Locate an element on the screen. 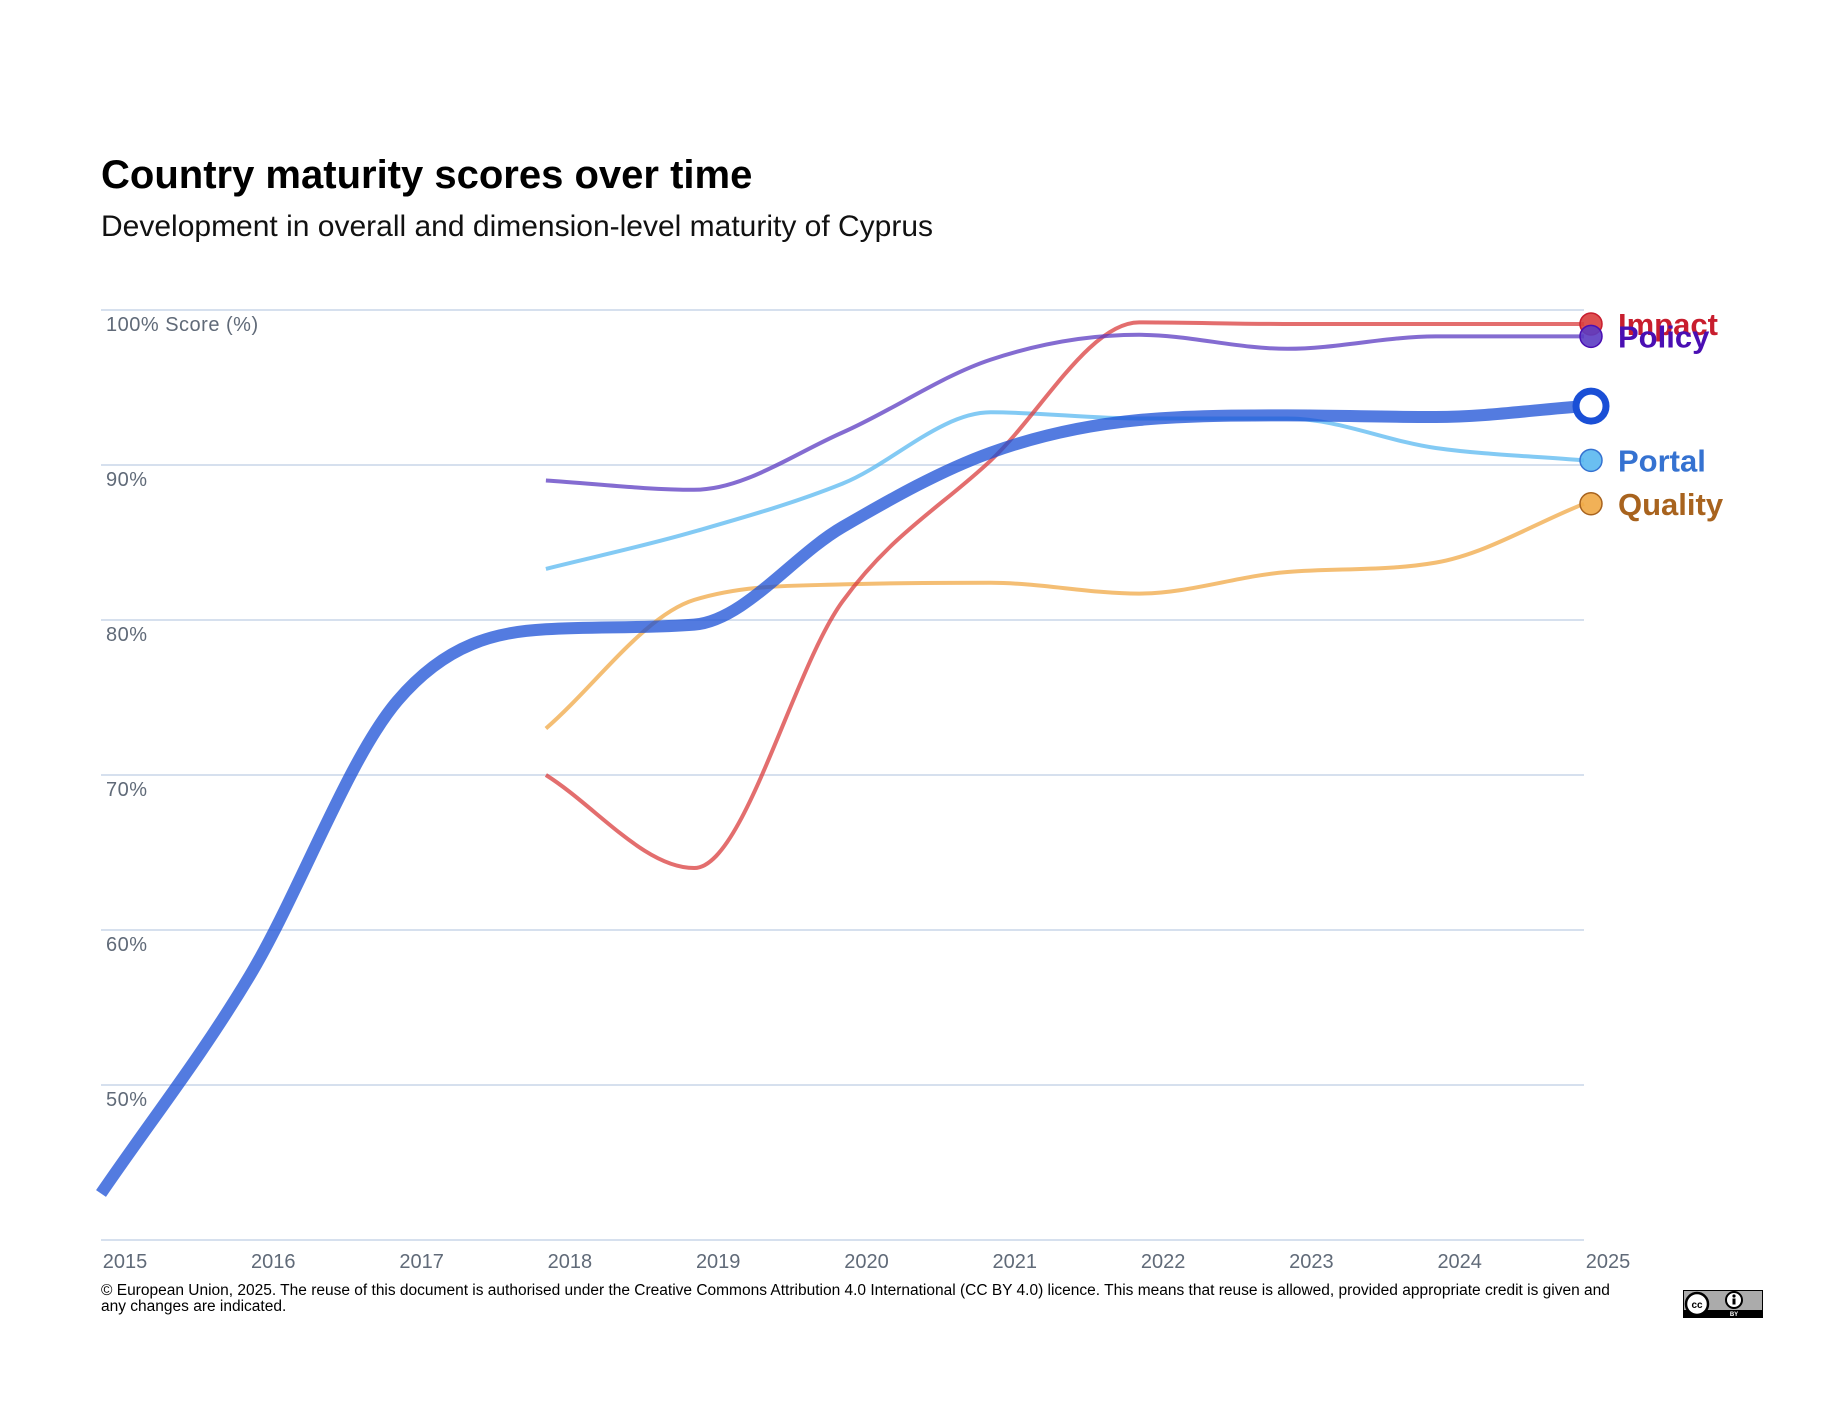  x-tick-label: 2019 is located at coordinates (718, 1262).